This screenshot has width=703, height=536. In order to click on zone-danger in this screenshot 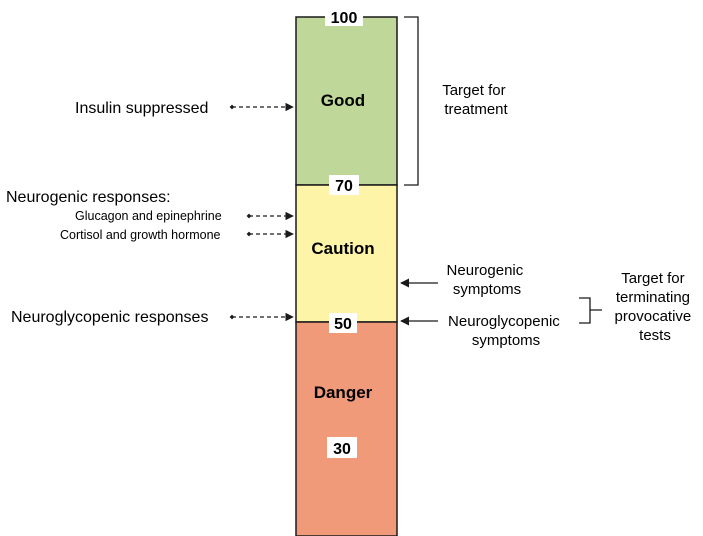, I will do `click(346, 428)`.